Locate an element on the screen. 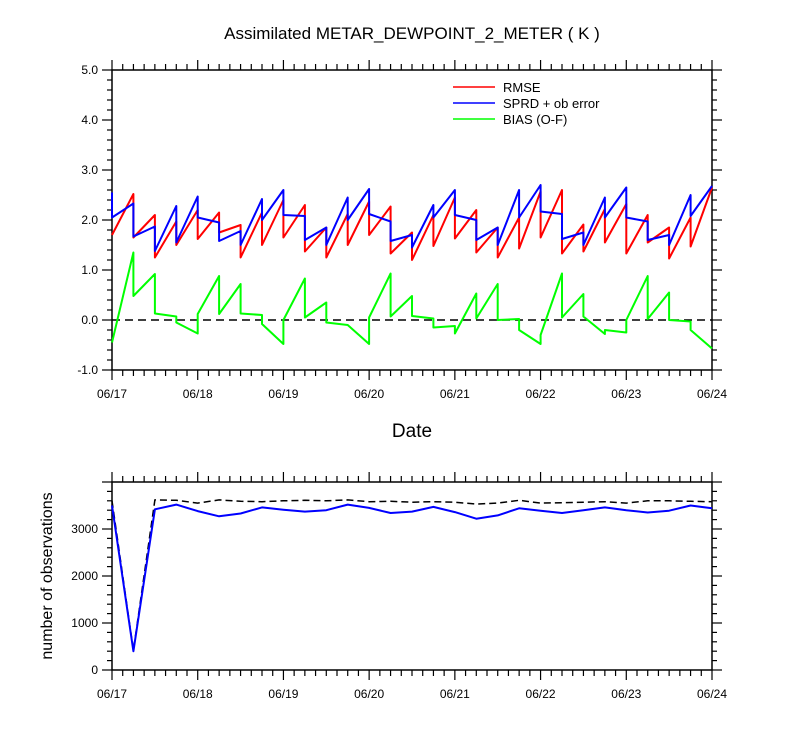 This screenshot has height=750, width=800. y-tick-label: 3000 is located at coordinates (84, 529).